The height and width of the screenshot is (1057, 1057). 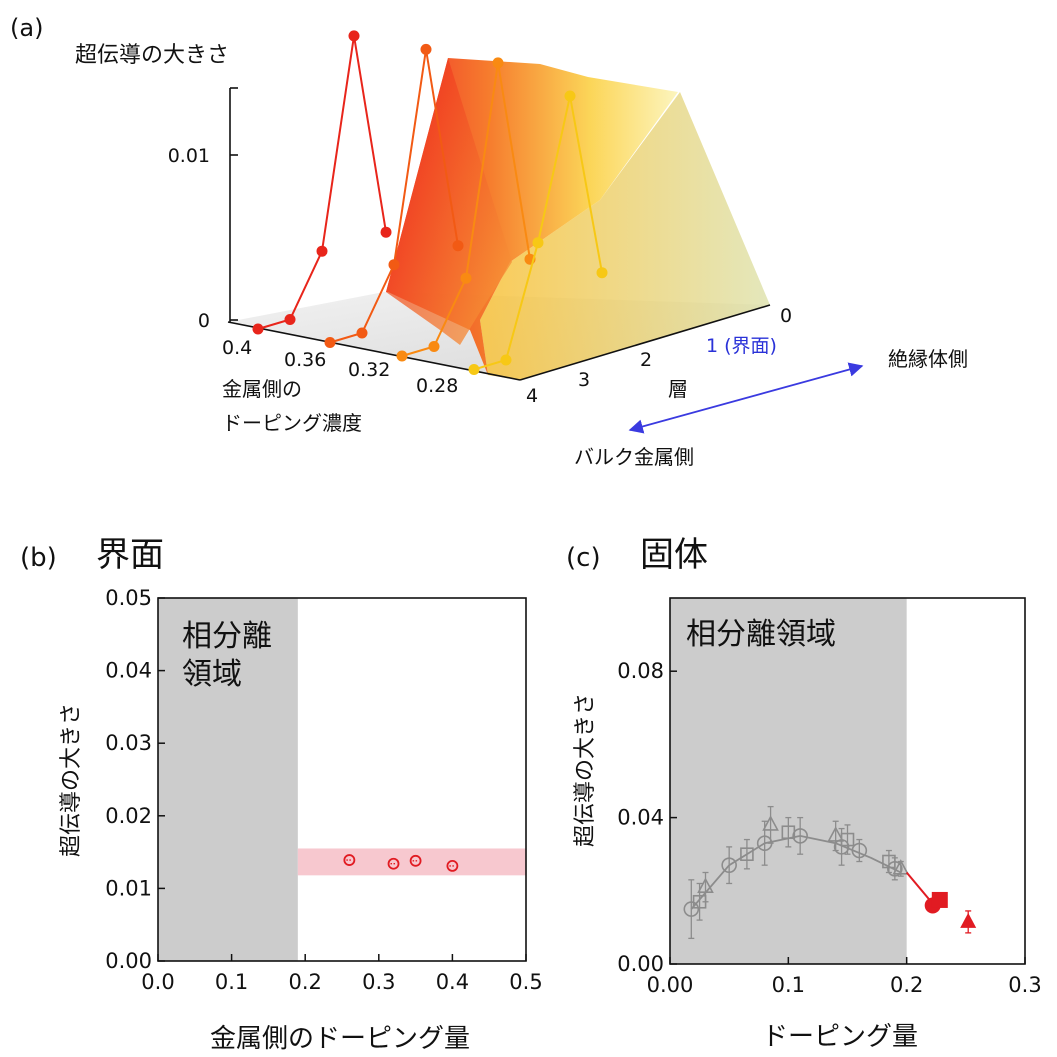 I want to click on panel-c-x-tick-label: 0.1, so click(x=788, y=985).